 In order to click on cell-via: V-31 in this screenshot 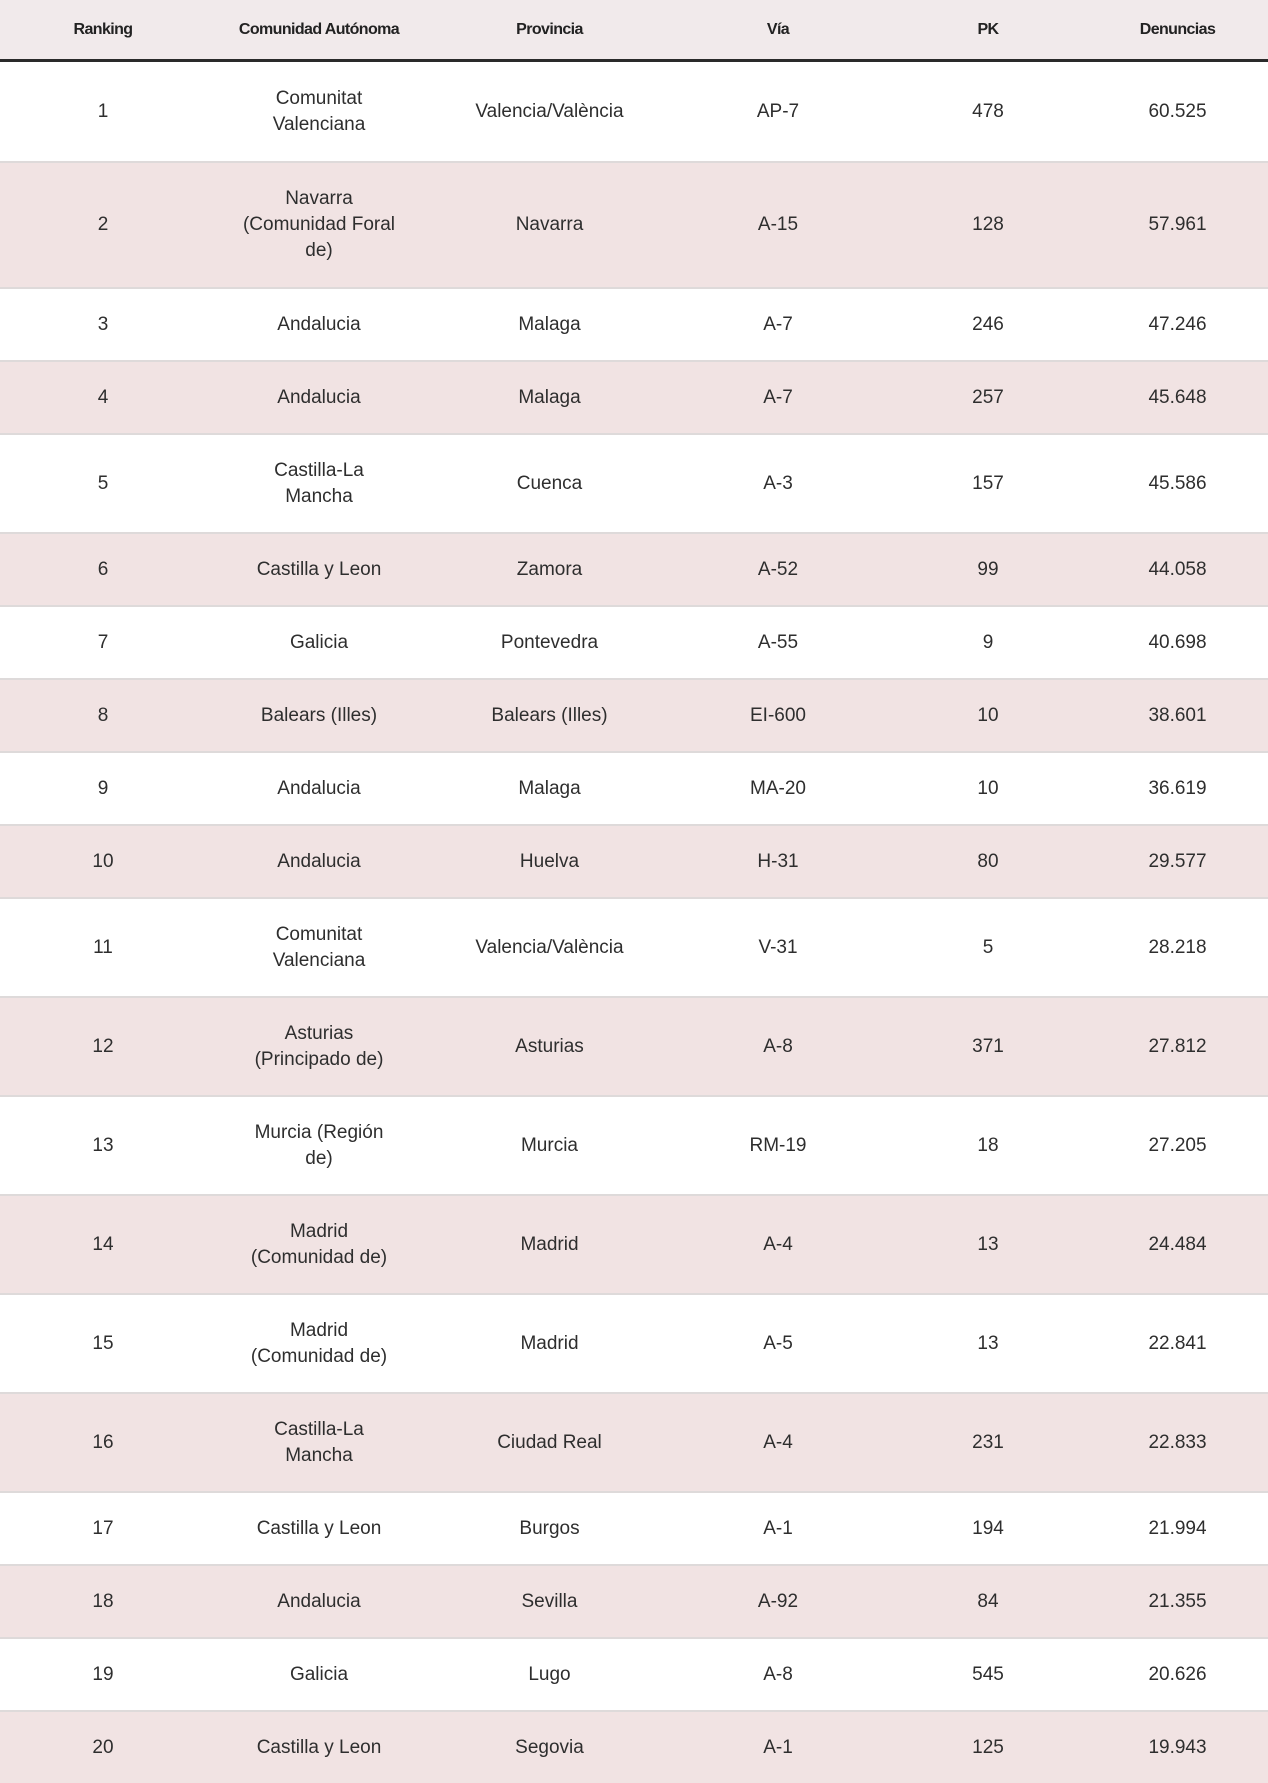, I will do `click(778, 947)`.